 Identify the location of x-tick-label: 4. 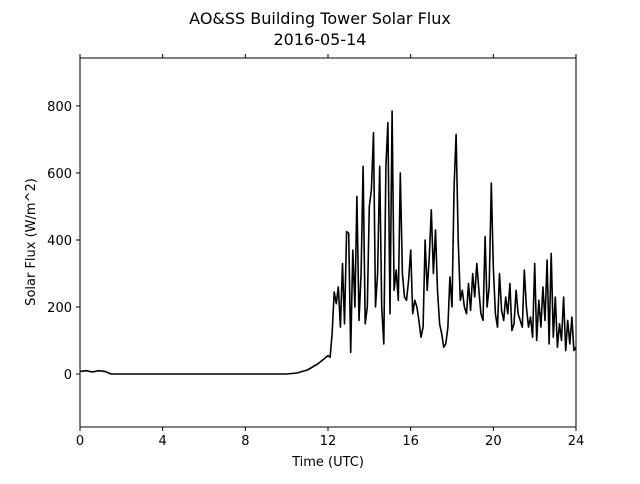
(163, 441).